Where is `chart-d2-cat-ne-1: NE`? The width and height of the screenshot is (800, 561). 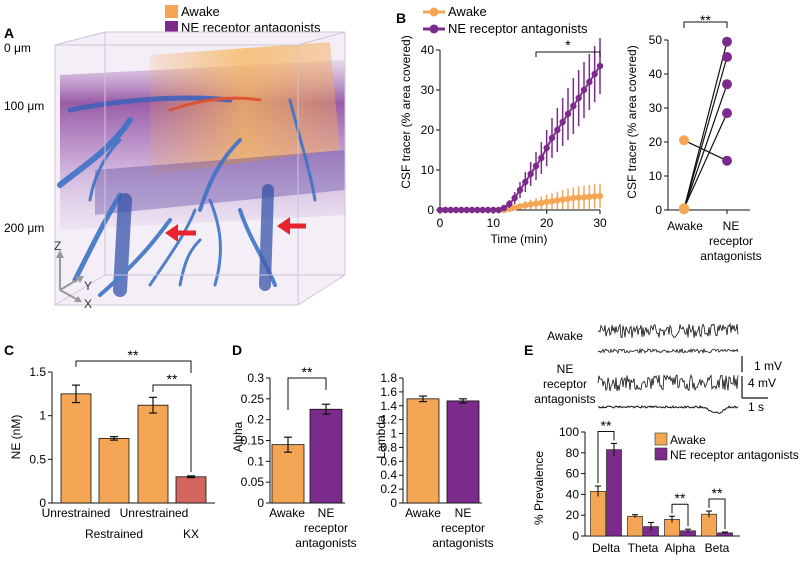 chart-d2-cat-ne-1: NE is located at coordinates (463, 513).